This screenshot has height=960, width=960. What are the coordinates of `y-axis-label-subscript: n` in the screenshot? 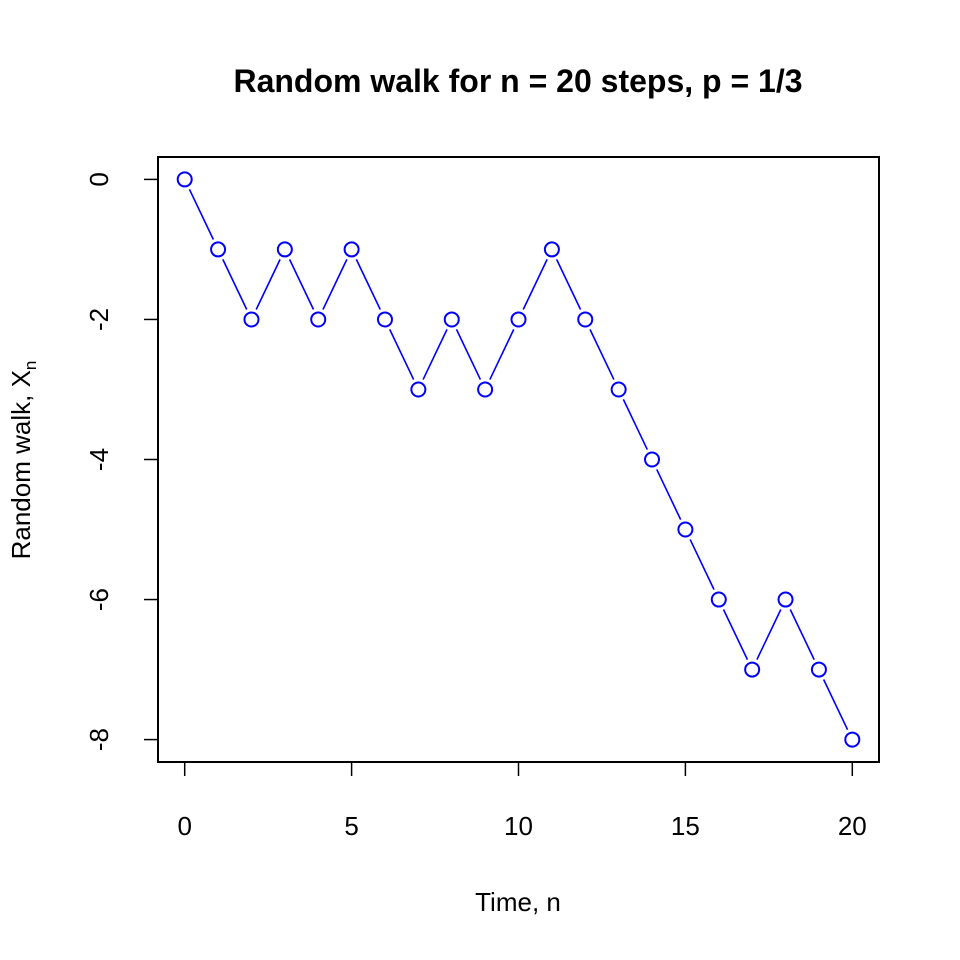 It's located at (30, 365).